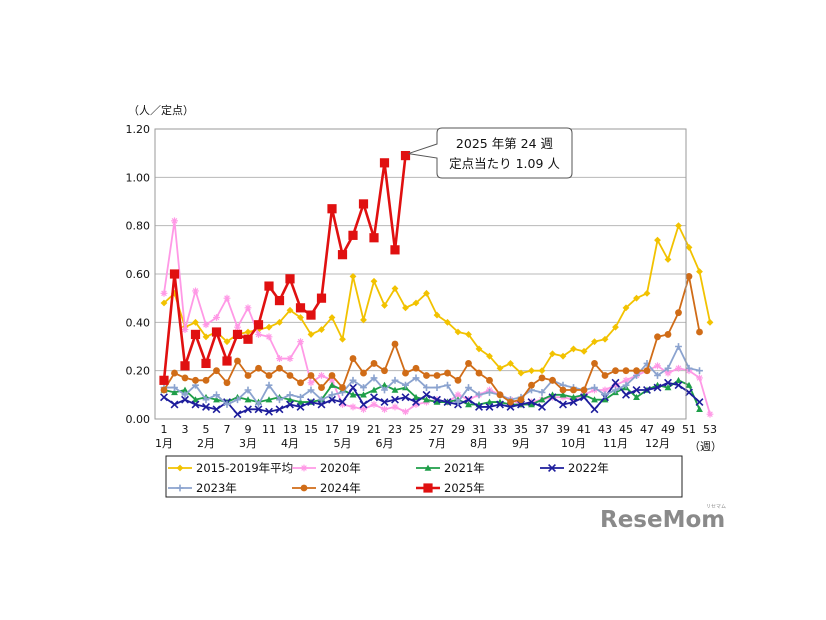 The width and height of the screenshot is (826, 620). What do you see at coordinates (504, 163) in the screenshot?
I see `annotation-line-2: 定点当たり 1.09 人` at bounding box center [504, 163].